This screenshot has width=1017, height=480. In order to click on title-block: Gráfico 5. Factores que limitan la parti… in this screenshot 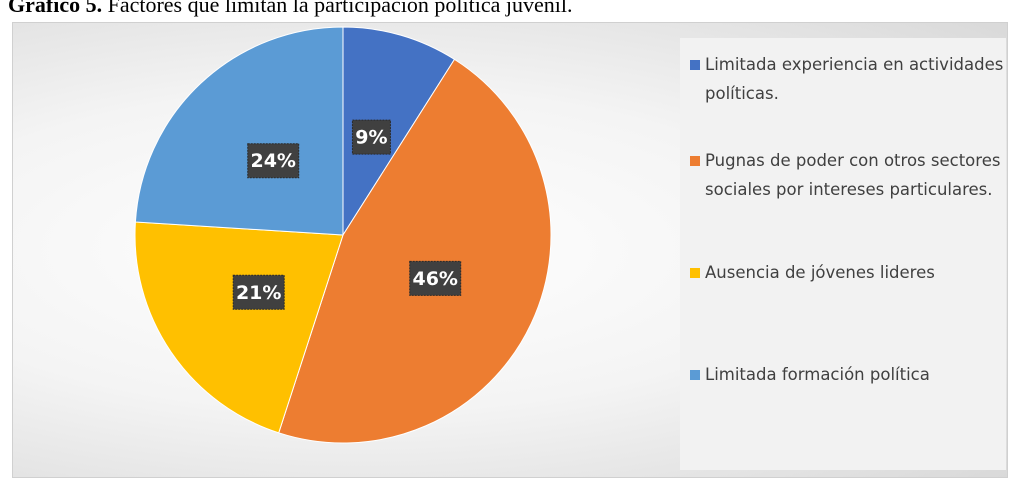, I will do `click(290, 9)`.